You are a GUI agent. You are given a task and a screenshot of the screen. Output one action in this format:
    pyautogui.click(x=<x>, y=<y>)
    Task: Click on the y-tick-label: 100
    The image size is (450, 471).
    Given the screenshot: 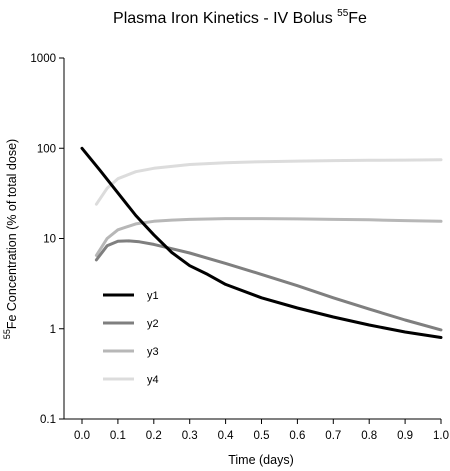 What is the action you would take?
    pyautogui.click(x=46, y=149)
    